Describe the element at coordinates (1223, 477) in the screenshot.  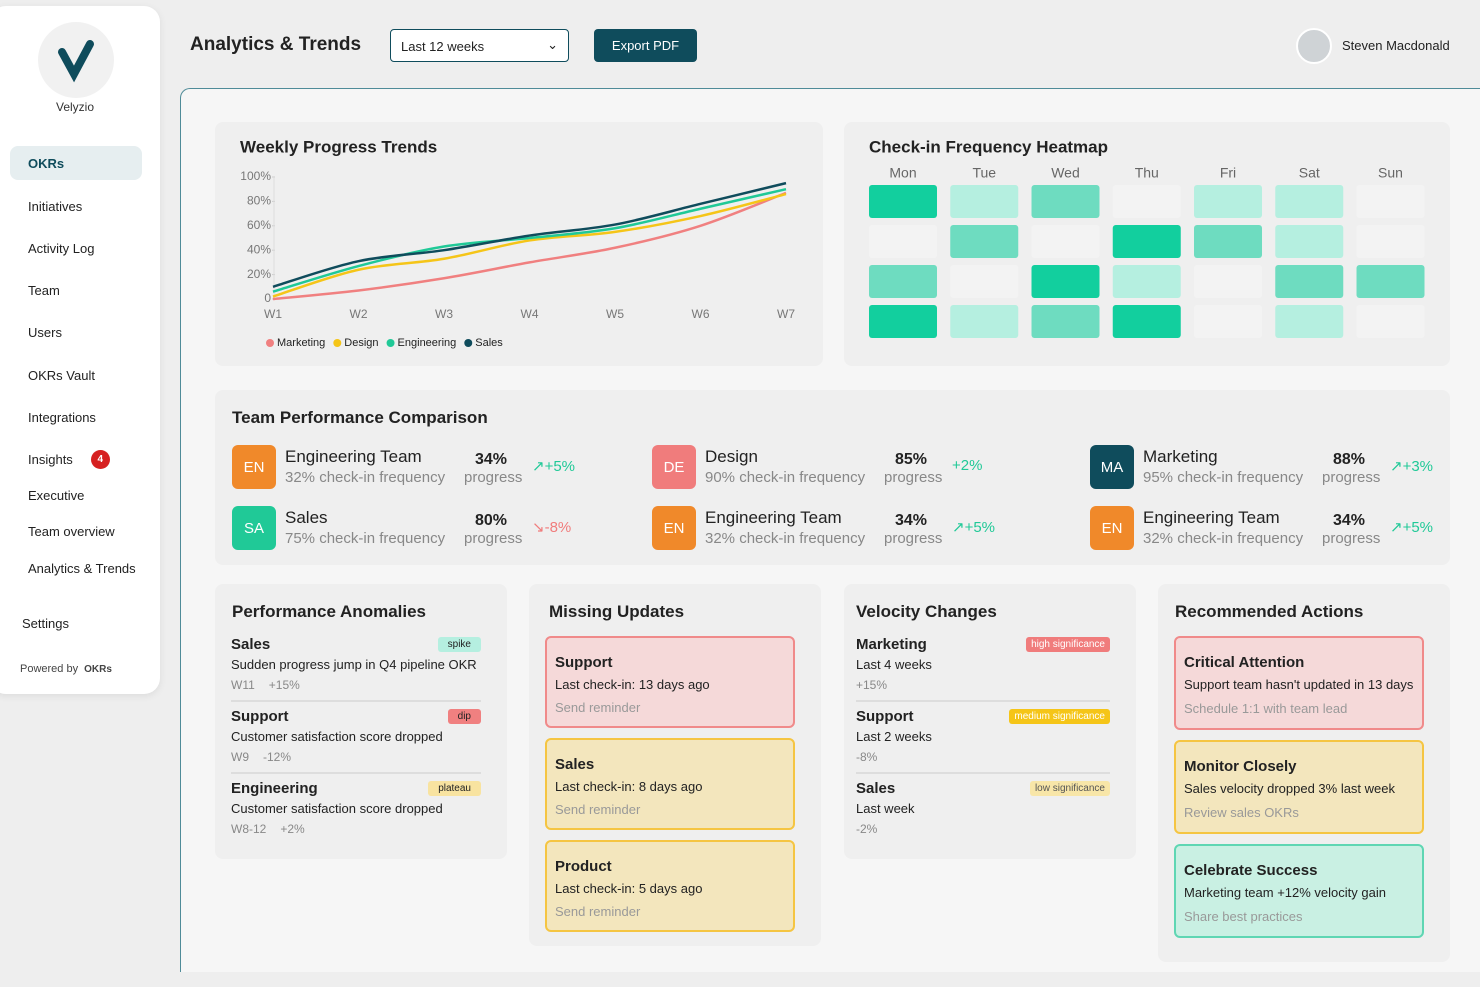
I see `team-frequency: 95% check-in frequency` at that location.